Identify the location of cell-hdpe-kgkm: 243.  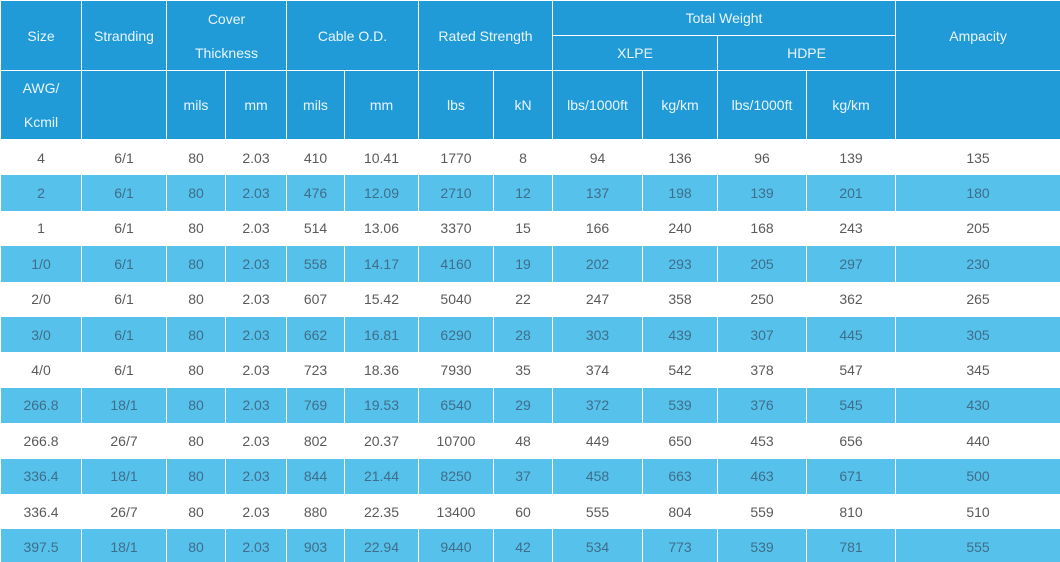
(851, 228).